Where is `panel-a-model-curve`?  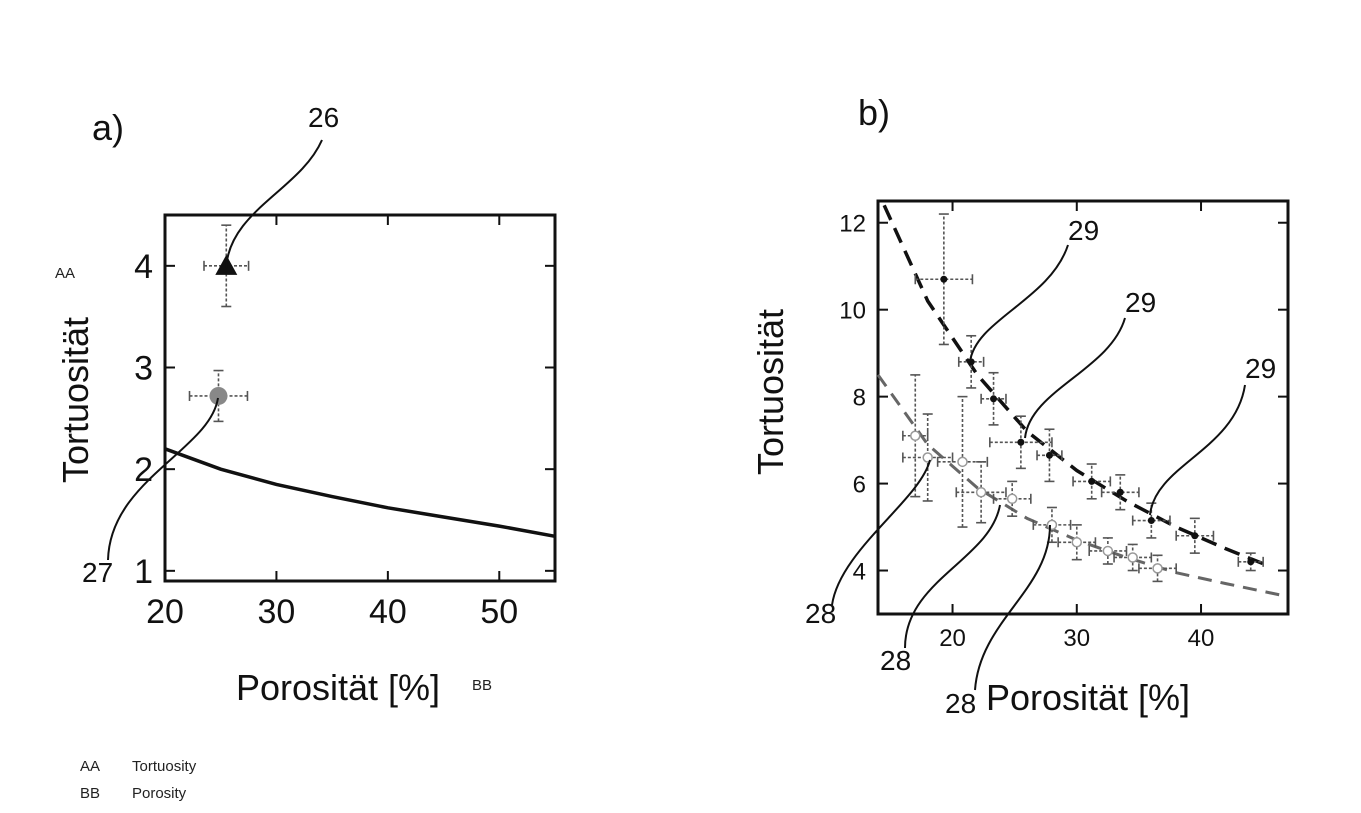 panel-a-model-curve is located at coordinates (360, 493).